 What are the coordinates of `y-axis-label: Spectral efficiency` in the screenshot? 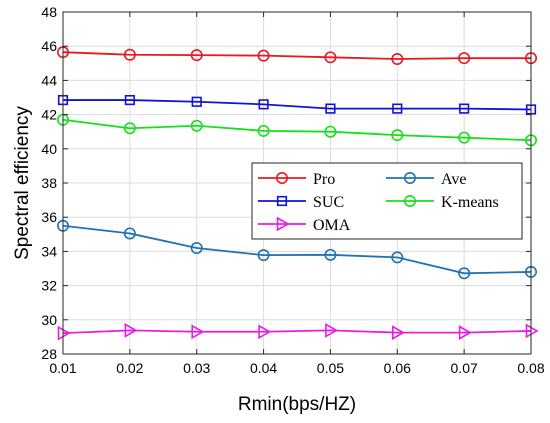 It's located at (22, 183).